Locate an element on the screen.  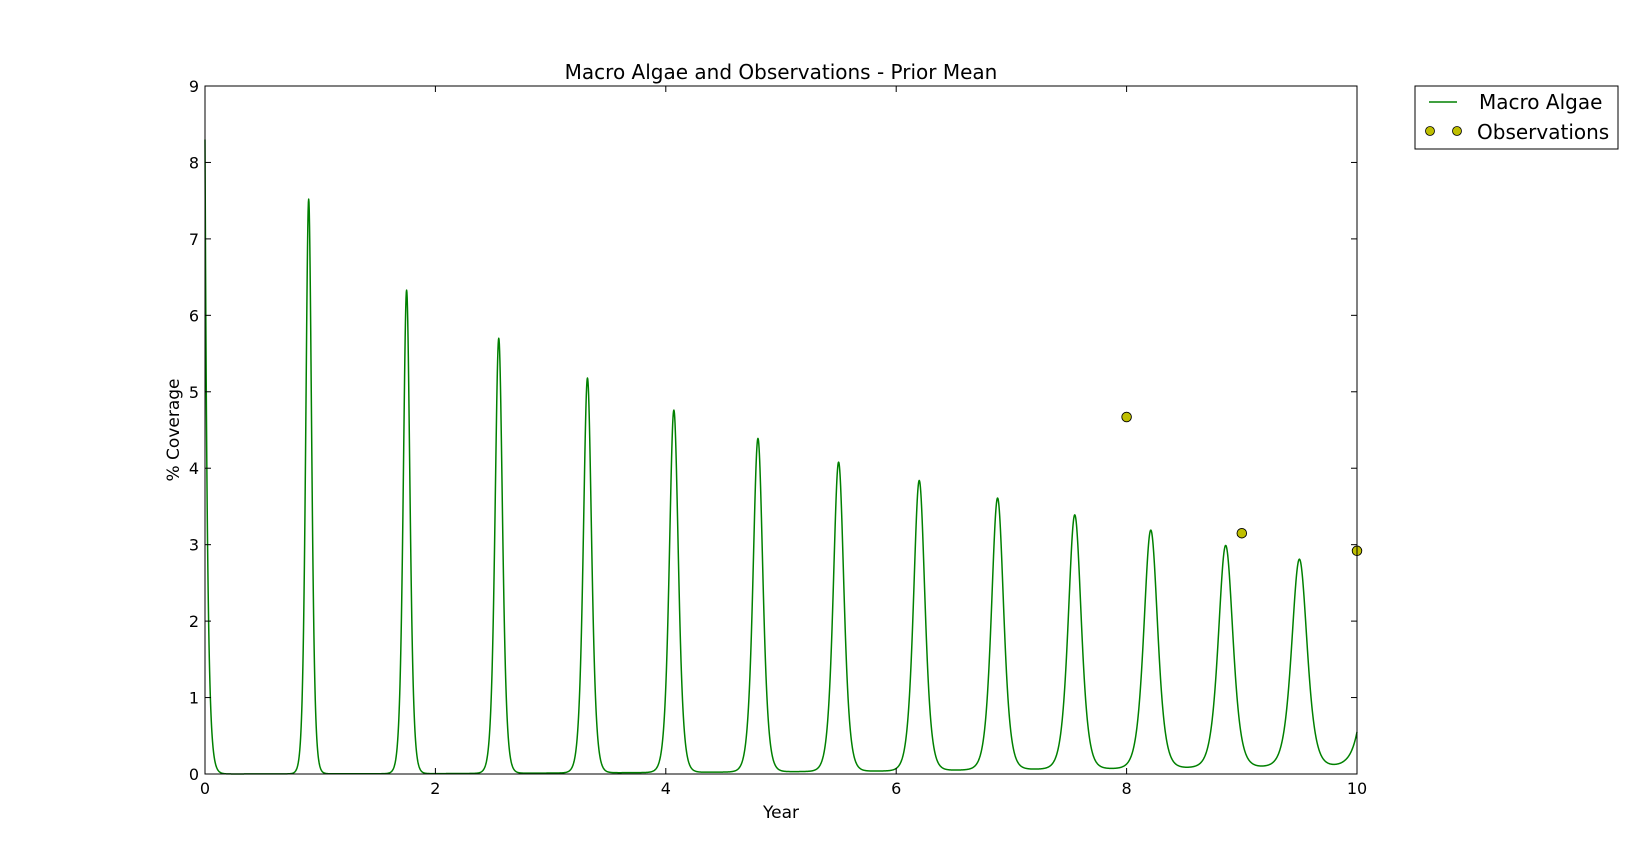
y-tick-label: 2 is located at coordinates (194, 621).